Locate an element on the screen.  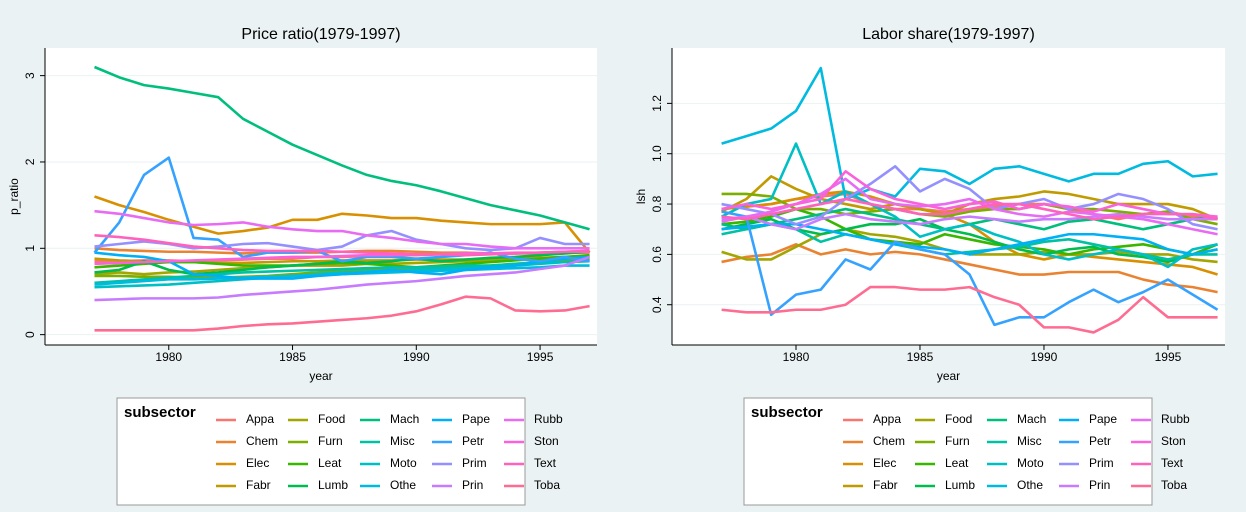
y-tick-label: 3 is located at coordinates (30, 75).